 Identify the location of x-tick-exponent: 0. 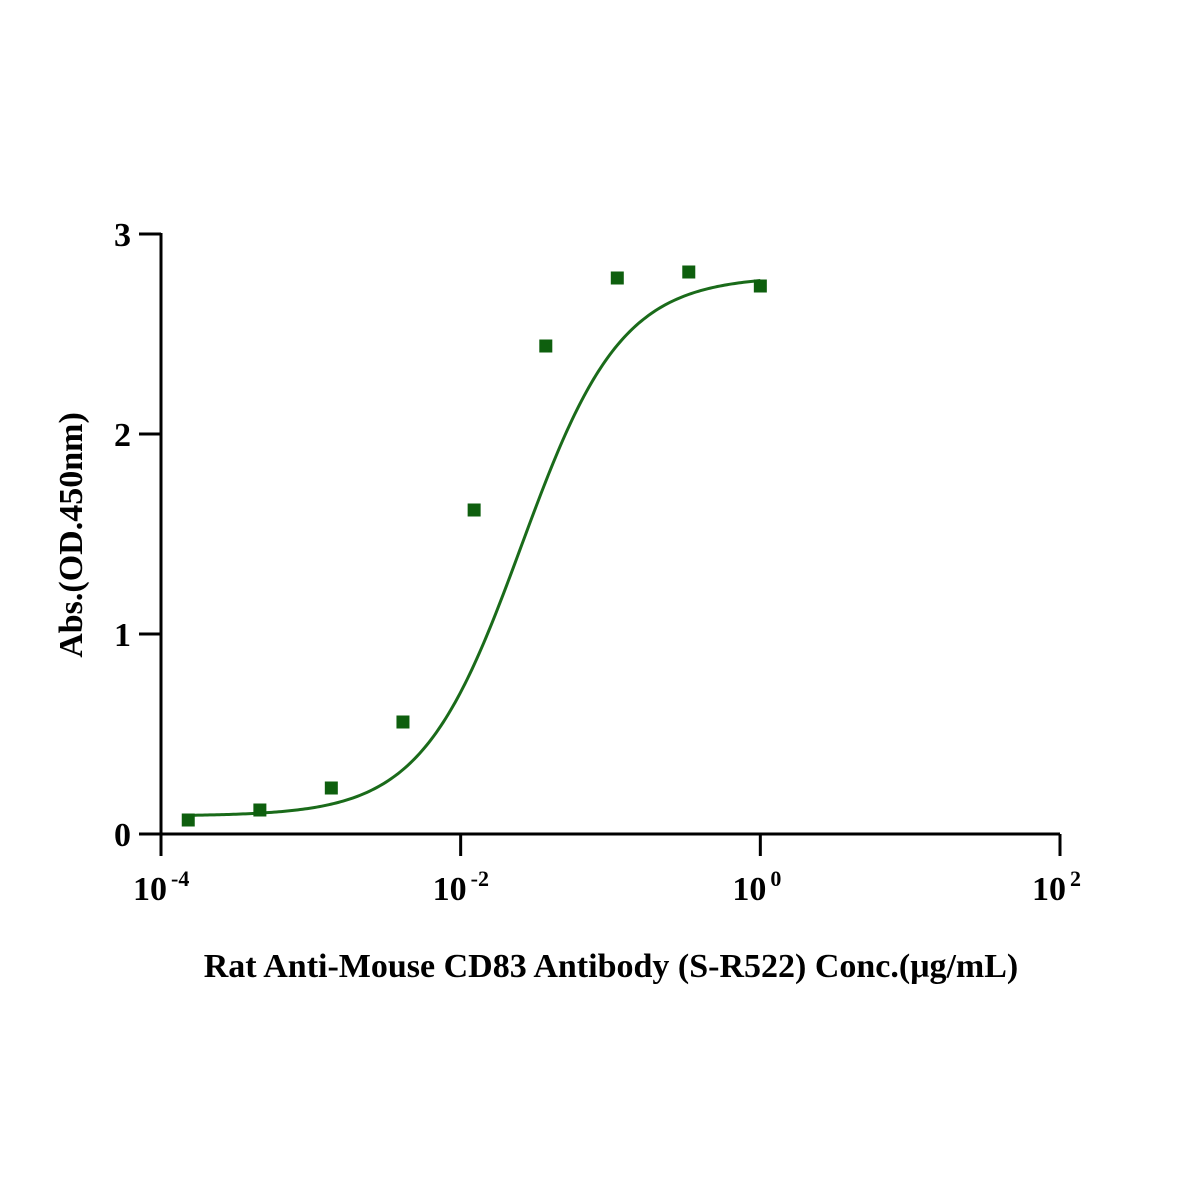
(775, 878).